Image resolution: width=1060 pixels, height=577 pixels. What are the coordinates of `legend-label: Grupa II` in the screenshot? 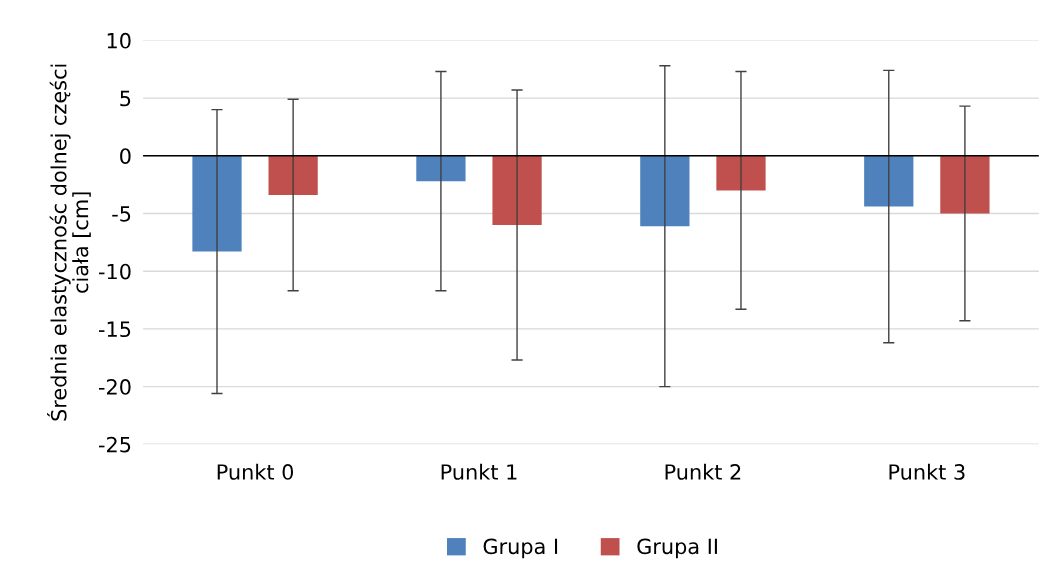 It's located at (677, 548).